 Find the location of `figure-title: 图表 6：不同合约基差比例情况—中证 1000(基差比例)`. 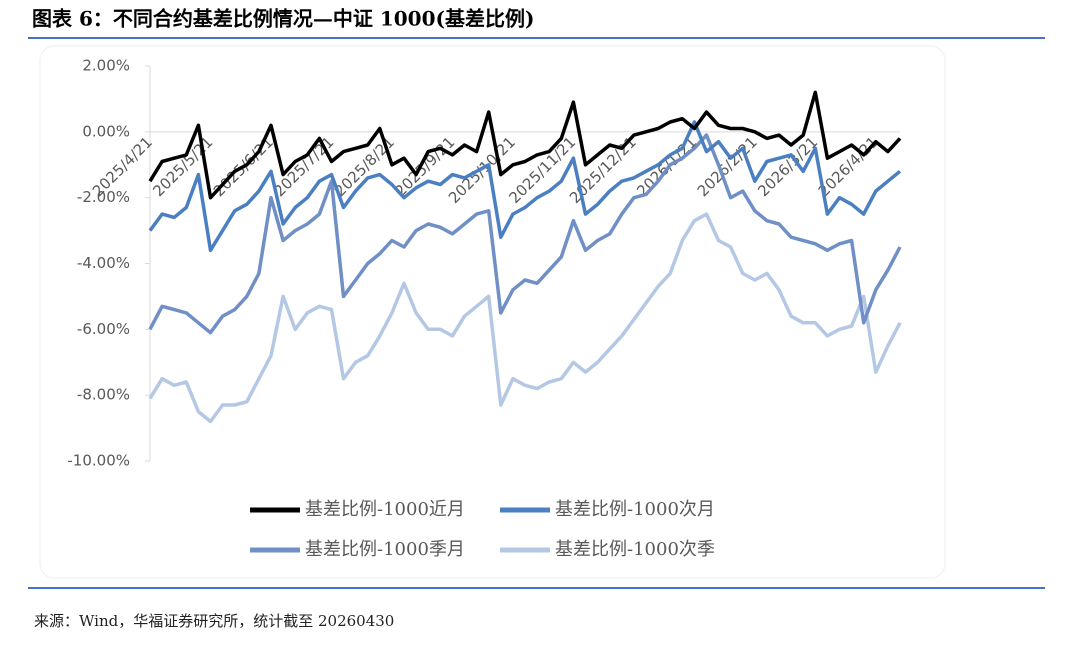

figure-title: 图表 6：不同合约基差比例情况—中证 1000(基差比例) is located at coordinates (283, 19).